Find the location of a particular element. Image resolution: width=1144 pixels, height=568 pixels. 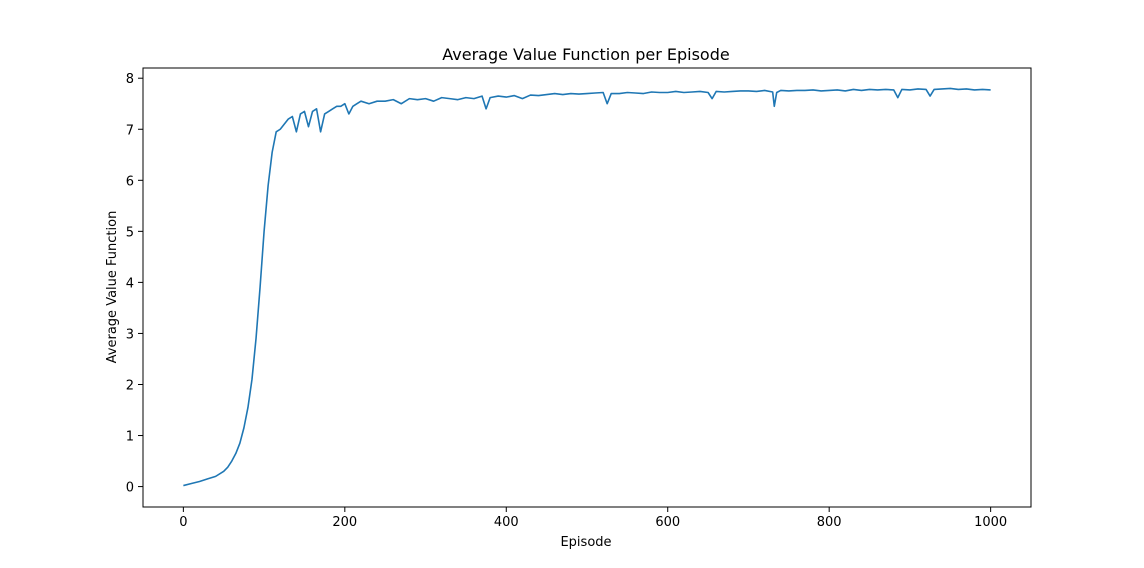

y-axis-ticks: 0 1 2 3 4 5 6 7 8 is located at coordinates (134, 284).